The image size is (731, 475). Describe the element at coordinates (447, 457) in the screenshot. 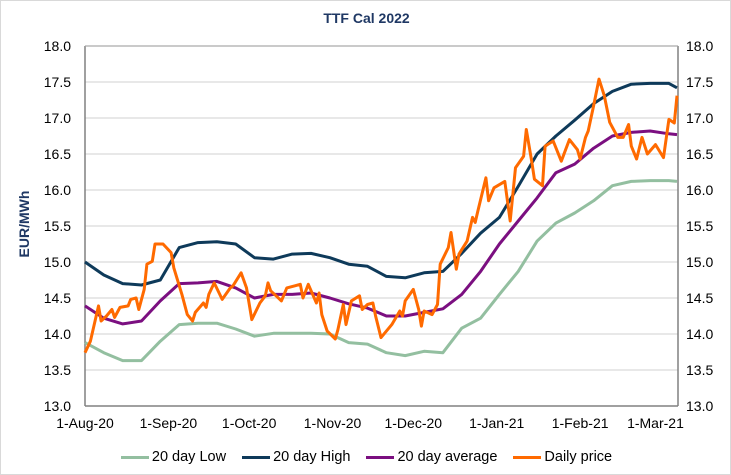

I see `legend-label: 20 day average` at that location.